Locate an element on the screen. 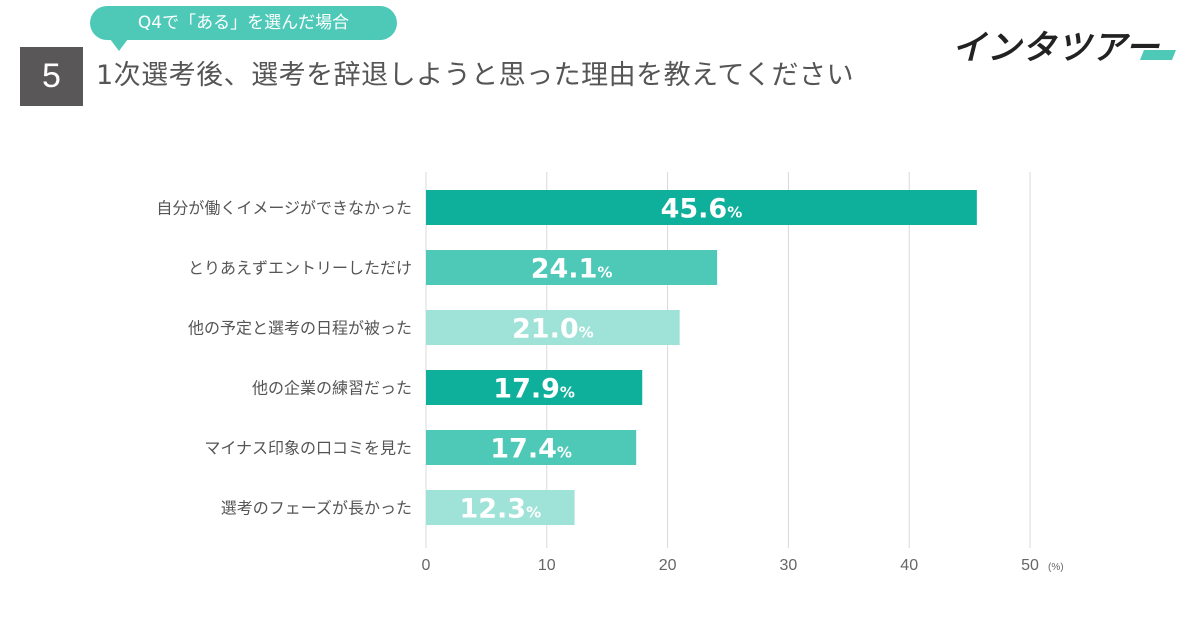  value-number-6: 12.3 is located at coordinates (492, 509).